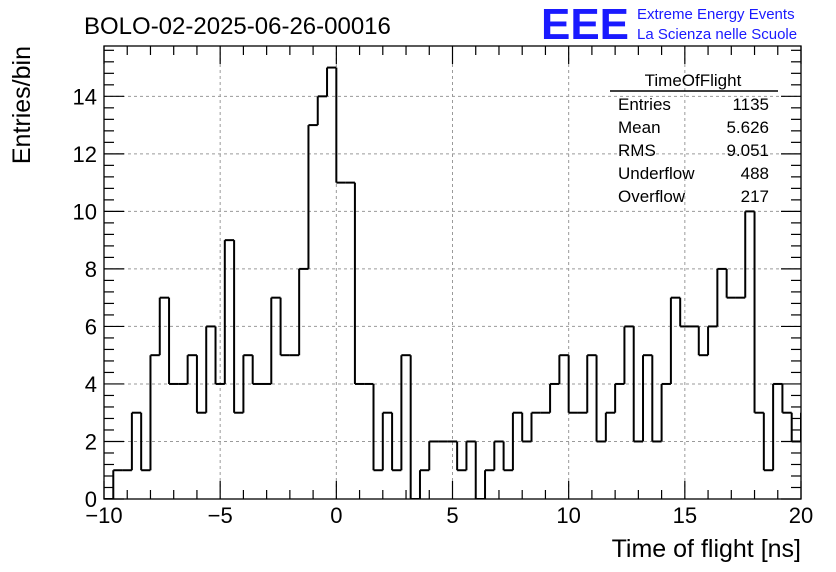  I want to click on y-tick-label: 4, so click(91, 384).